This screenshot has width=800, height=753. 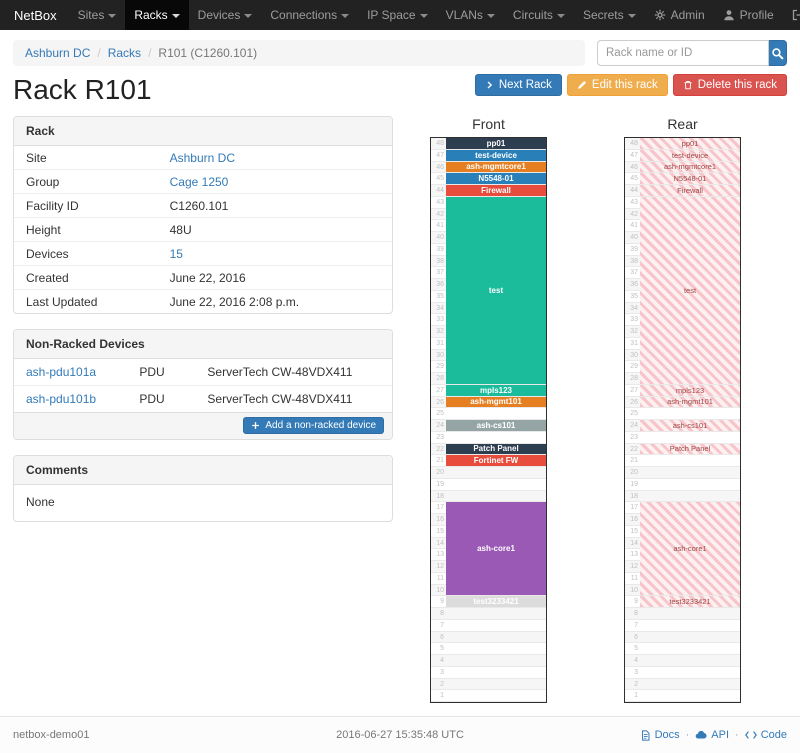 What do you see at coordinates (634, 508) in the screenshot?
I see `unit-number: 17` at bounding box center [634, 508].